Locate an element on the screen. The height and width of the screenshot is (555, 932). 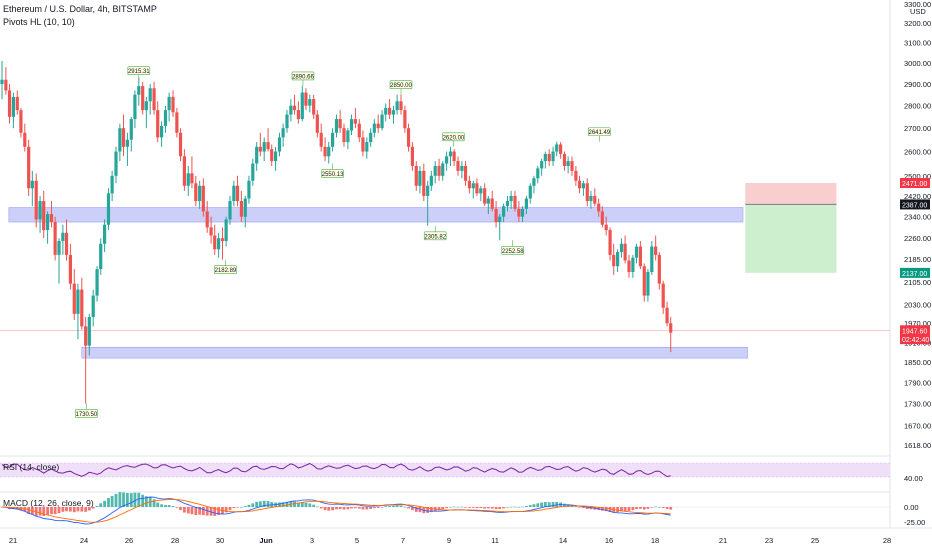
time-axis-label: Jun is located at coordinates (266, 540).